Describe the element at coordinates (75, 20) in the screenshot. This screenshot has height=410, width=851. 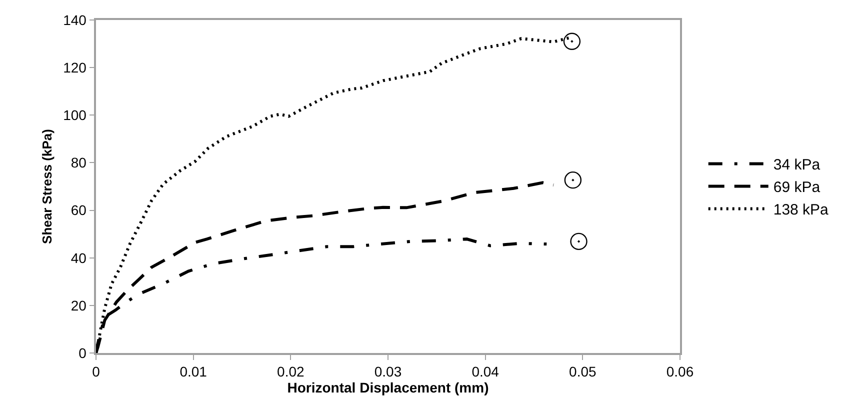
I see `y-tick-label: 140` at that location.